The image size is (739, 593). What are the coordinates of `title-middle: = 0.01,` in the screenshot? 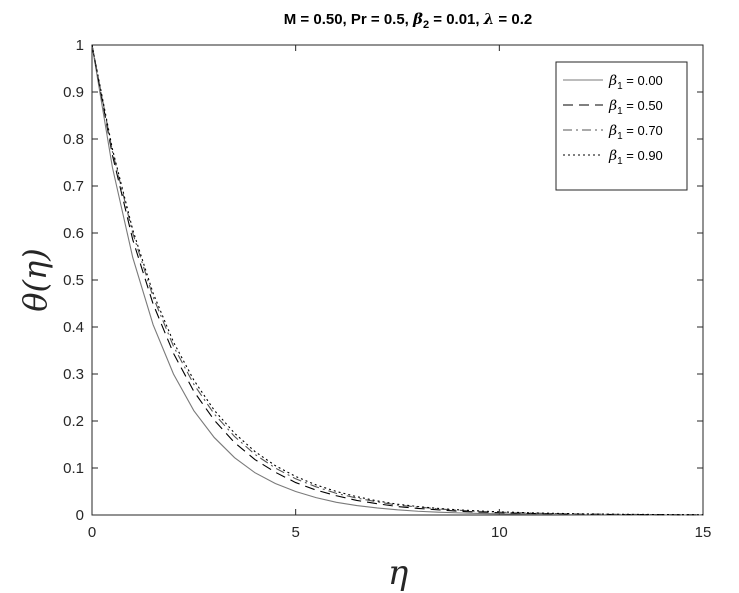 It's located at (456, 19).